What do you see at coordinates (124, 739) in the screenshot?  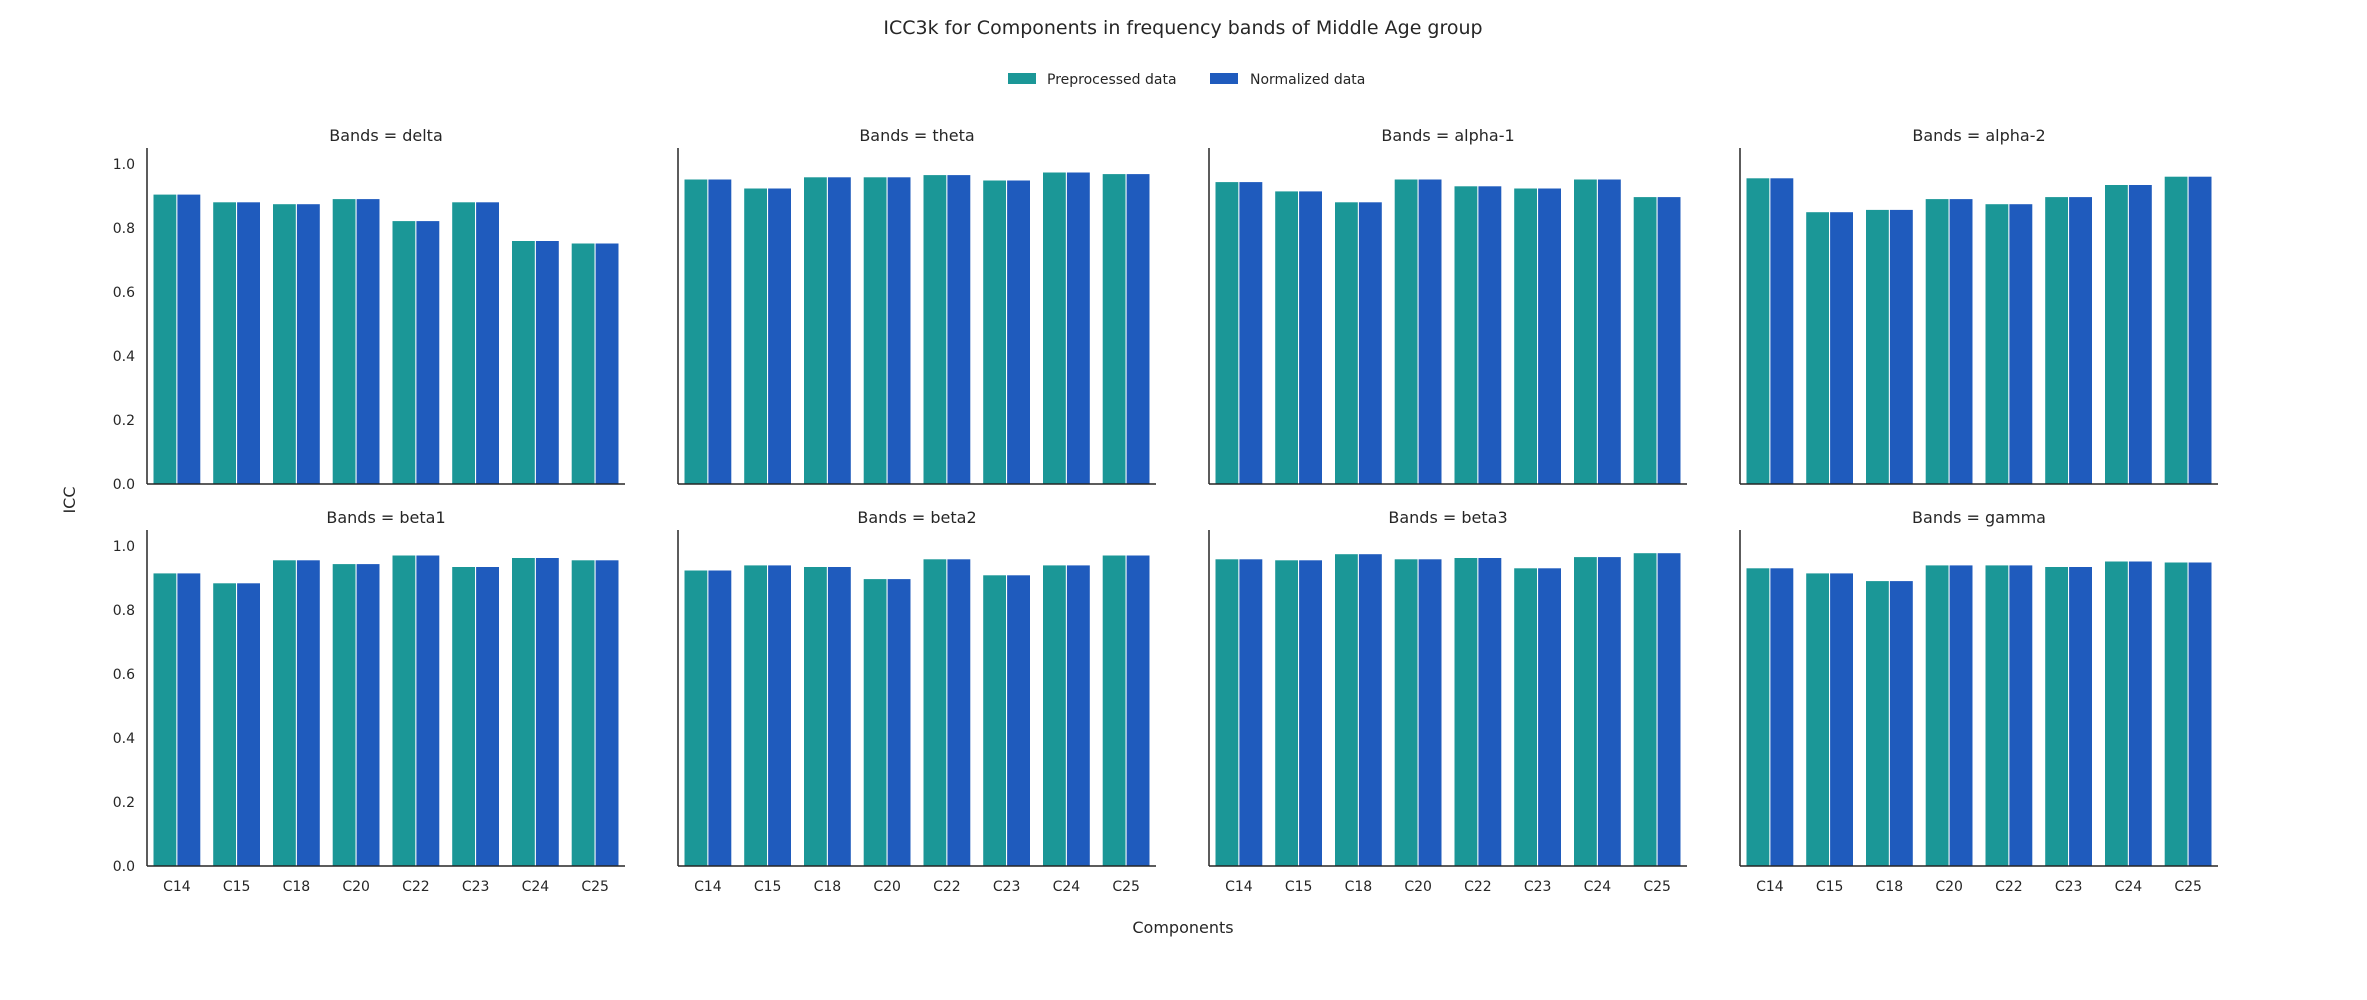 I see `y-tick-label: 0.4` at bounding box center [124, 739].